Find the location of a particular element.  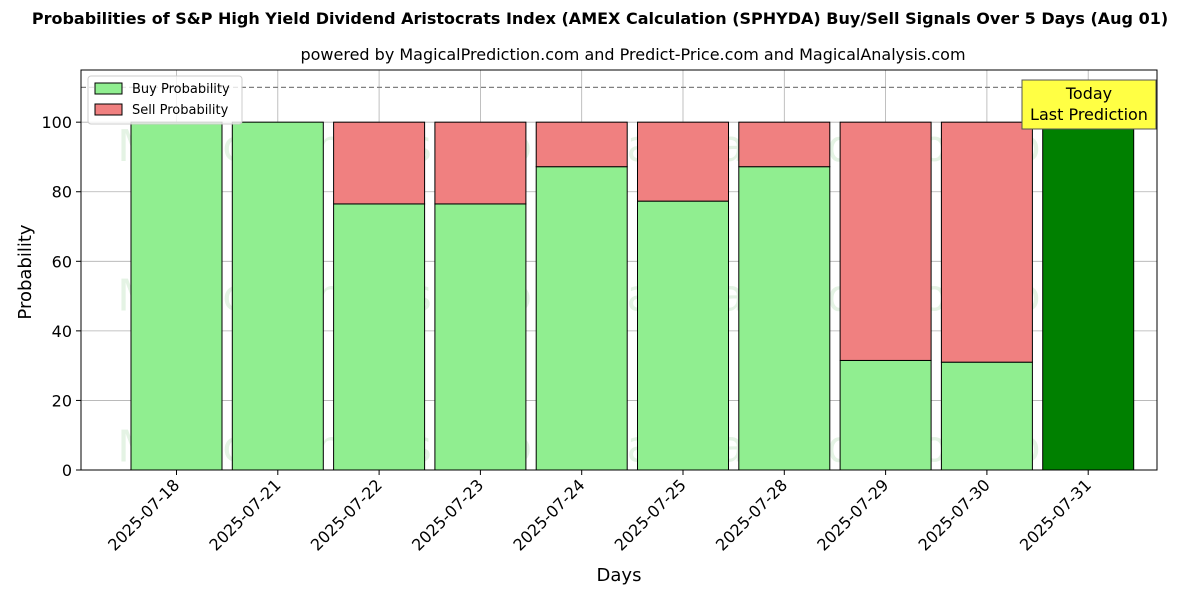

today-annotation-line2: Last Prediction is located at coordinates (1089, 114).